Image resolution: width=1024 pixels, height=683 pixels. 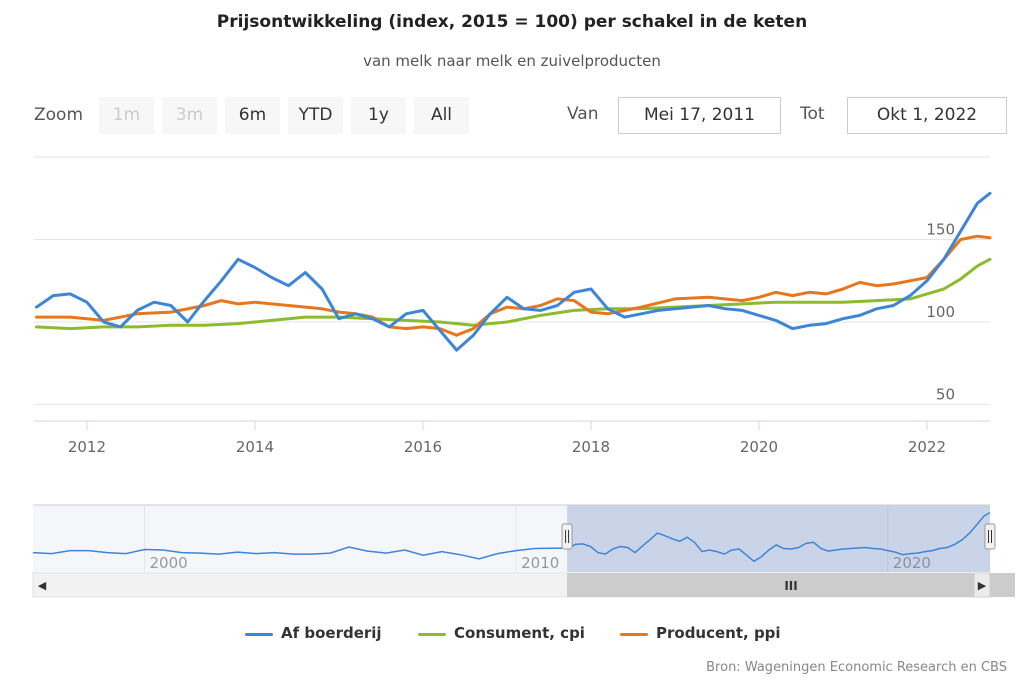 I want to click on navigator-selected-range, so click(x=778, y=538).